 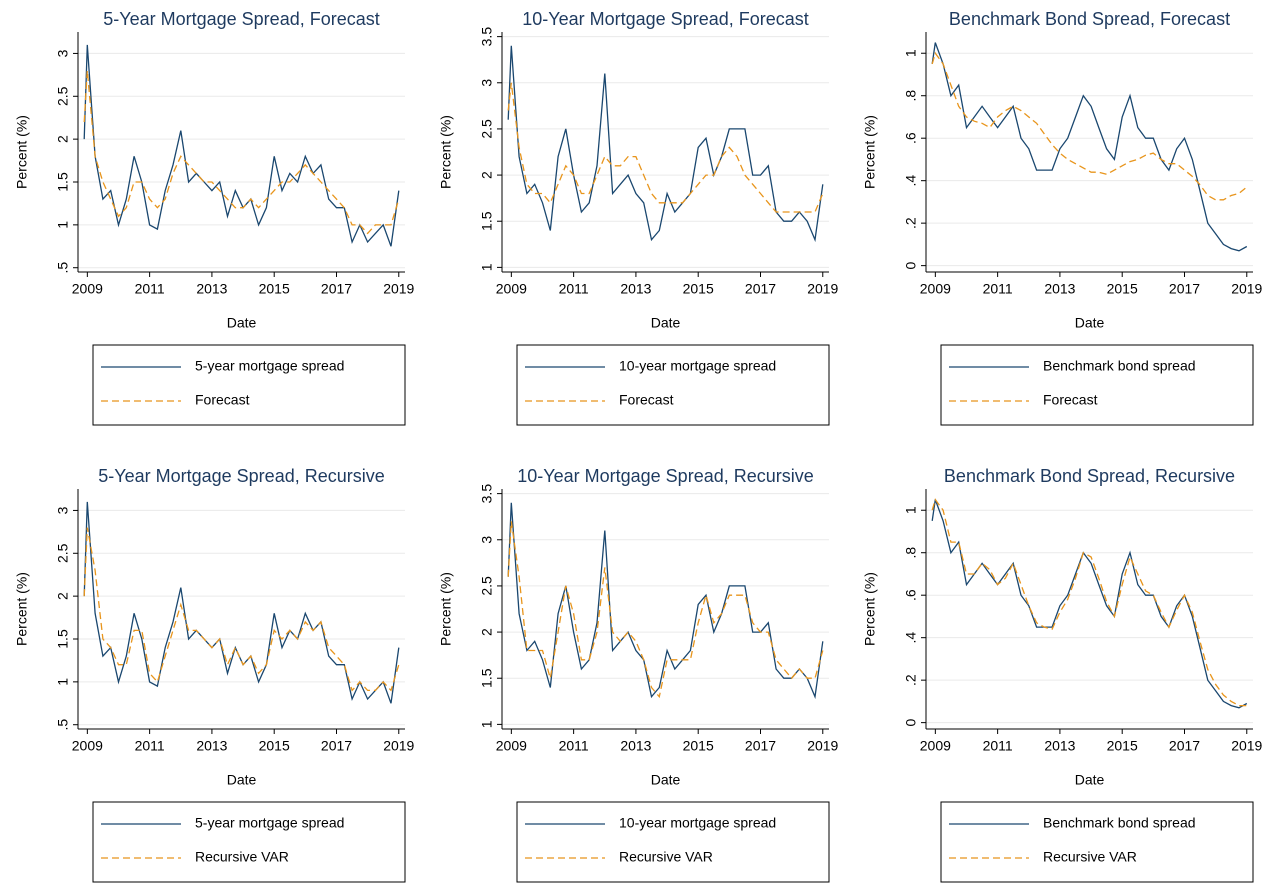 What do you see at coordinates (665, 19) in the screenshot?
I see `chart-title: 10-Year Mortgage Spread, Forecast` at bounding box center [665, 19].